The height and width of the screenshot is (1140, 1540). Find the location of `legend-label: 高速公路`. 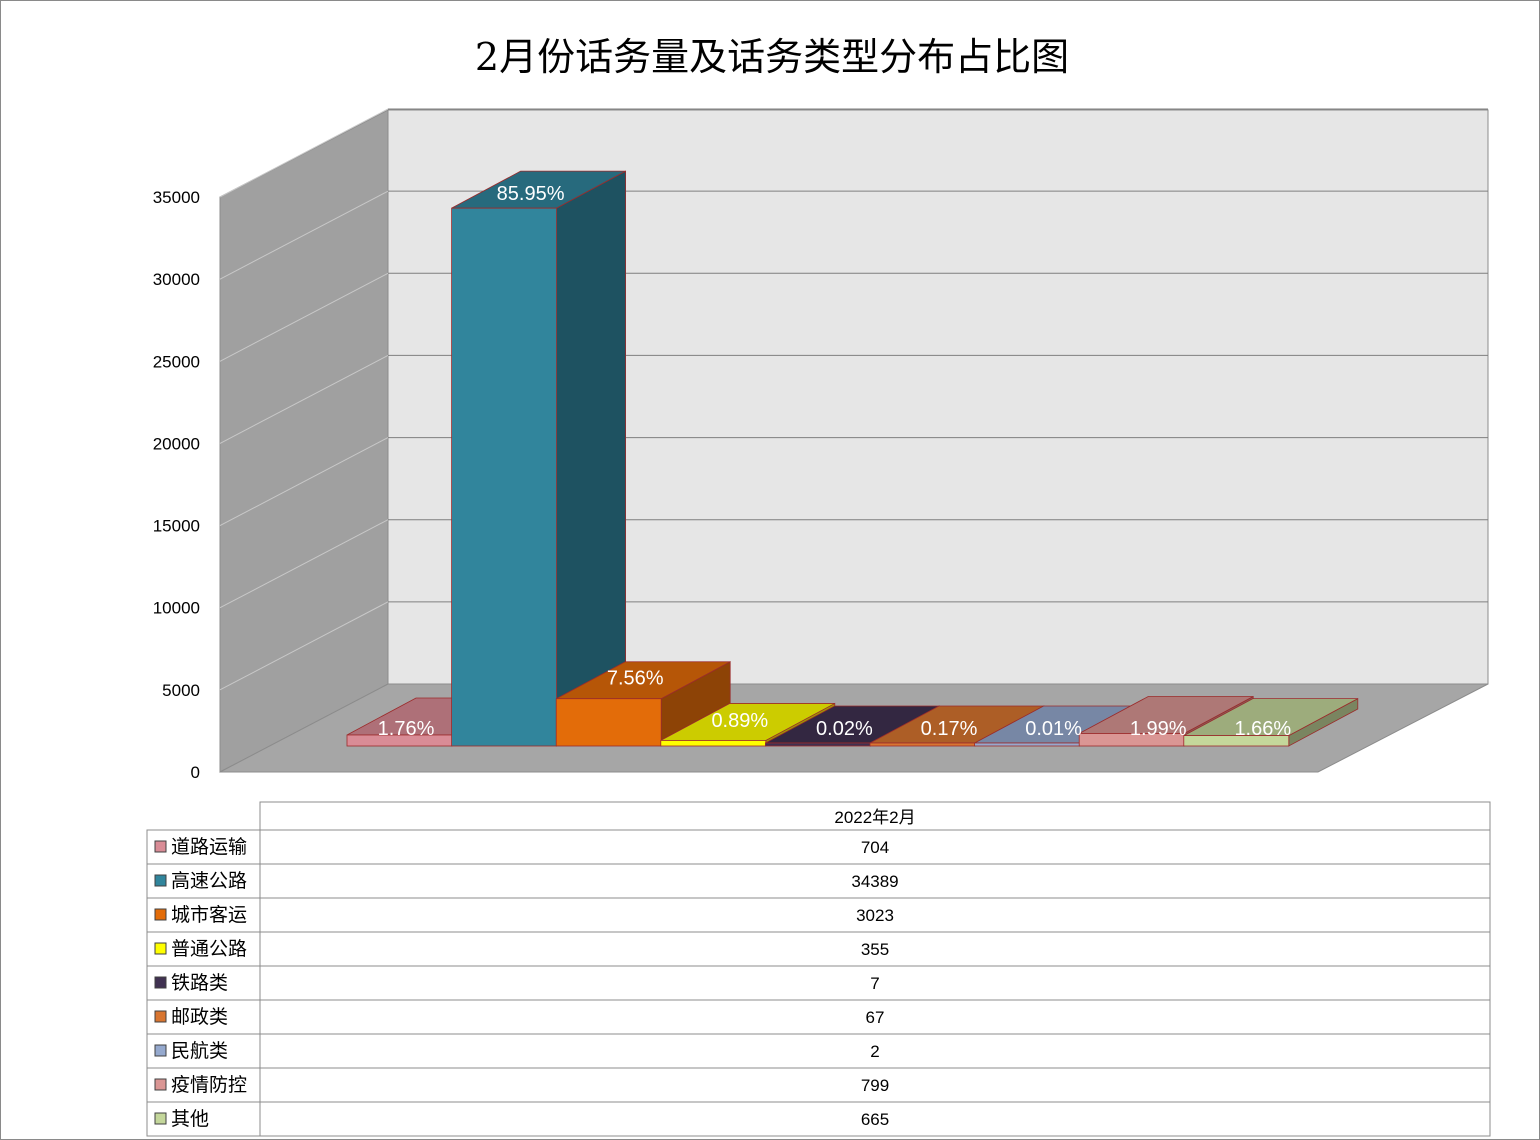

legend-label: 高速公路 is located at coordinates (209, 881).